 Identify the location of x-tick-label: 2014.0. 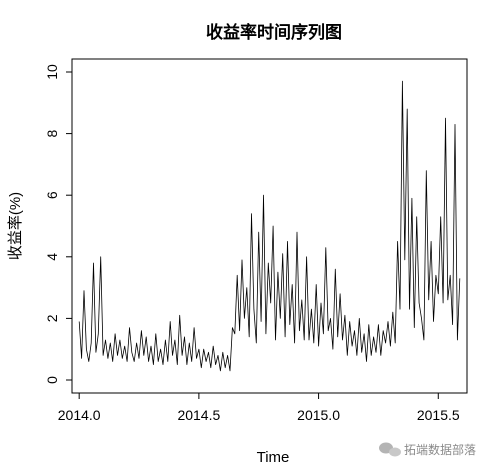
(79, 415).